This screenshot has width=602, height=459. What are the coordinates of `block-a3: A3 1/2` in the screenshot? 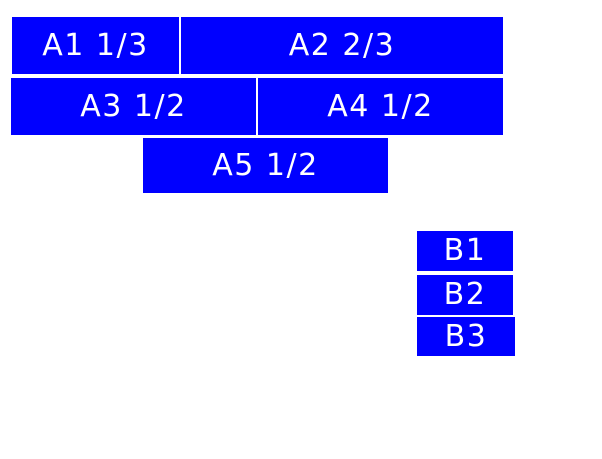 It's located at (133, 106).